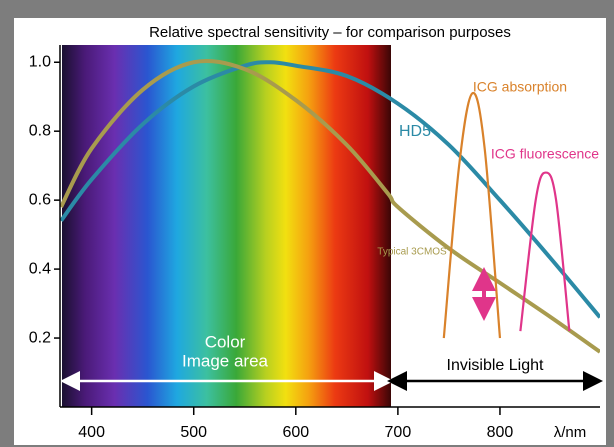 The height and width of the screenshot is (447, 614). Describe the element at coordinates (40, 61) in the screenshot. I see `y-tick-label: 1.0` at that location.